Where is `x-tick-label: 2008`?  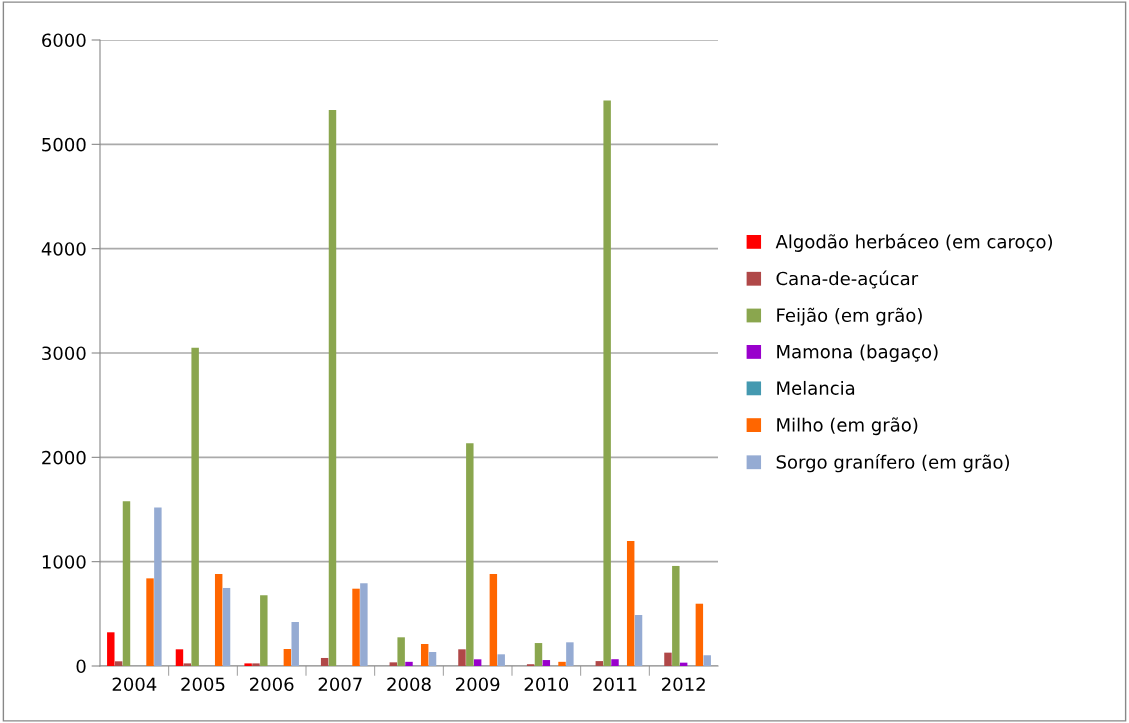 x-tick-label: 2008 is located at coordinates (409, 684).